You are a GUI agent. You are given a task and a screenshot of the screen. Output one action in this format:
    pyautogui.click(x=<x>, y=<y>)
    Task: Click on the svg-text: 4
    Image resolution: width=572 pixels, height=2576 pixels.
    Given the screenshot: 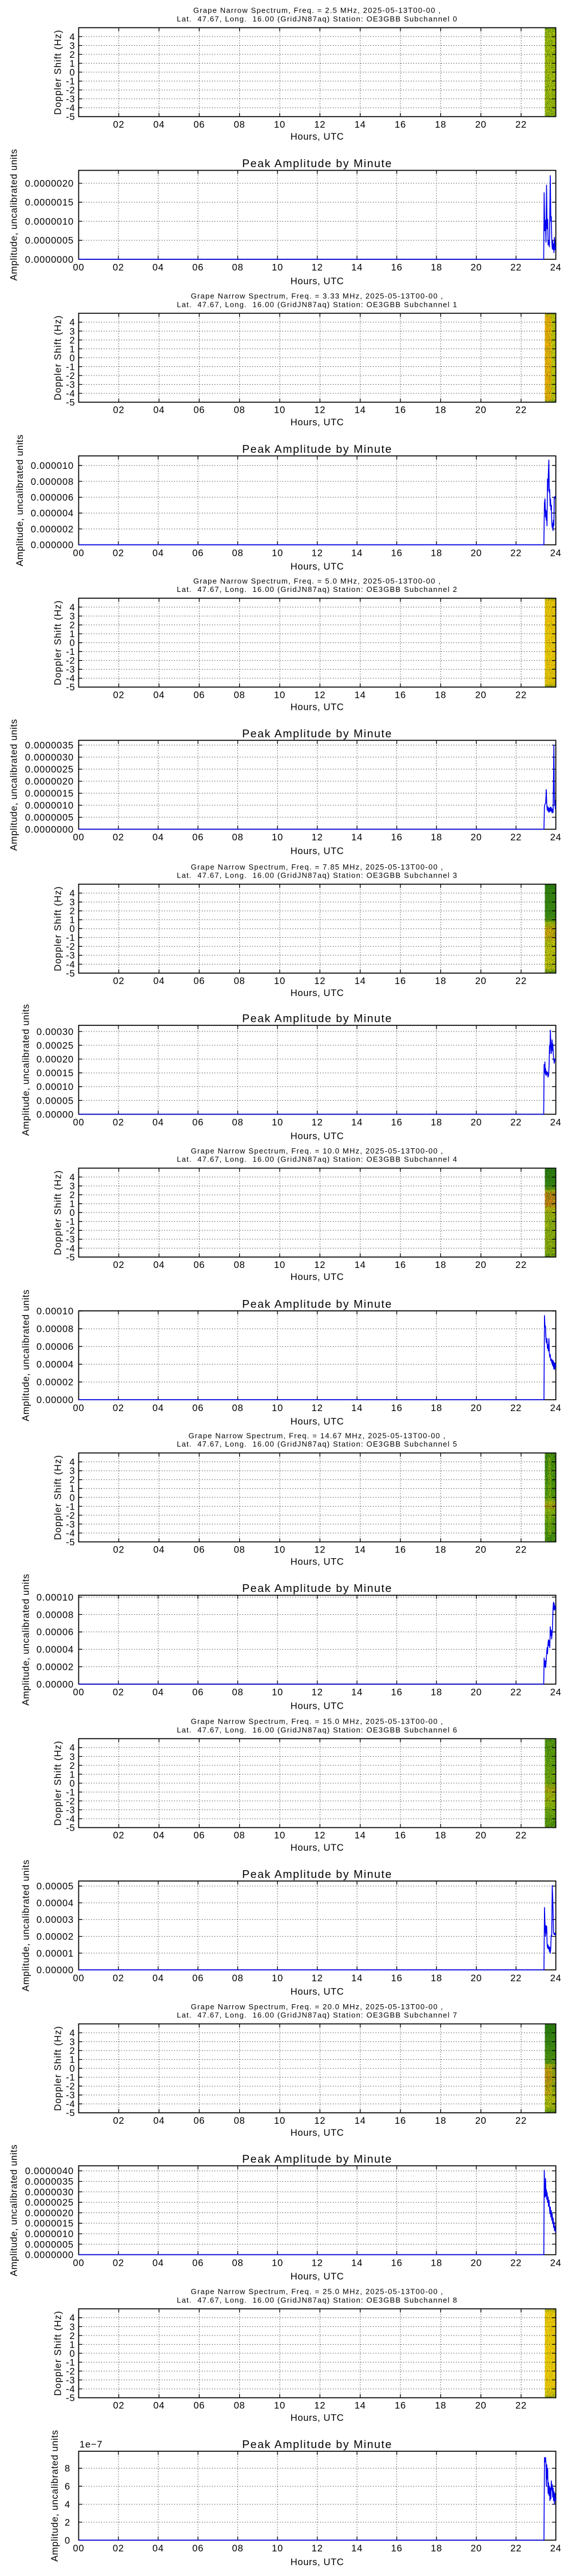 What is the action you would take?
    pyautogui.click(x=73, y=1748)
    